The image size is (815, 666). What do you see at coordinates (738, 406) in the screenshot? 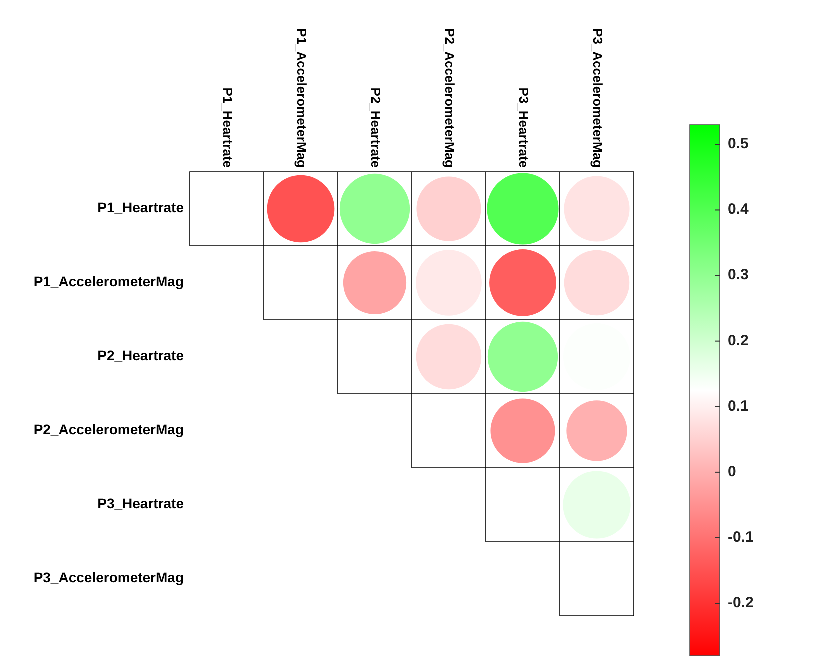
I see `color-bar-label: 0.1` at bounding box center [738, 406].